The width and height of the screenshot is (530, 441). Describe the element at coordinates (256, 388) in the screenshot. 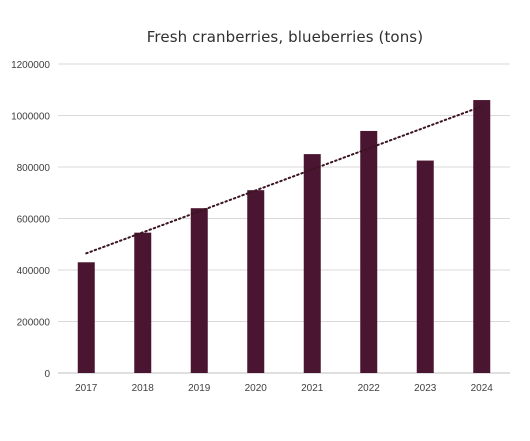

I see `x-tick-label: 2020` at that location.